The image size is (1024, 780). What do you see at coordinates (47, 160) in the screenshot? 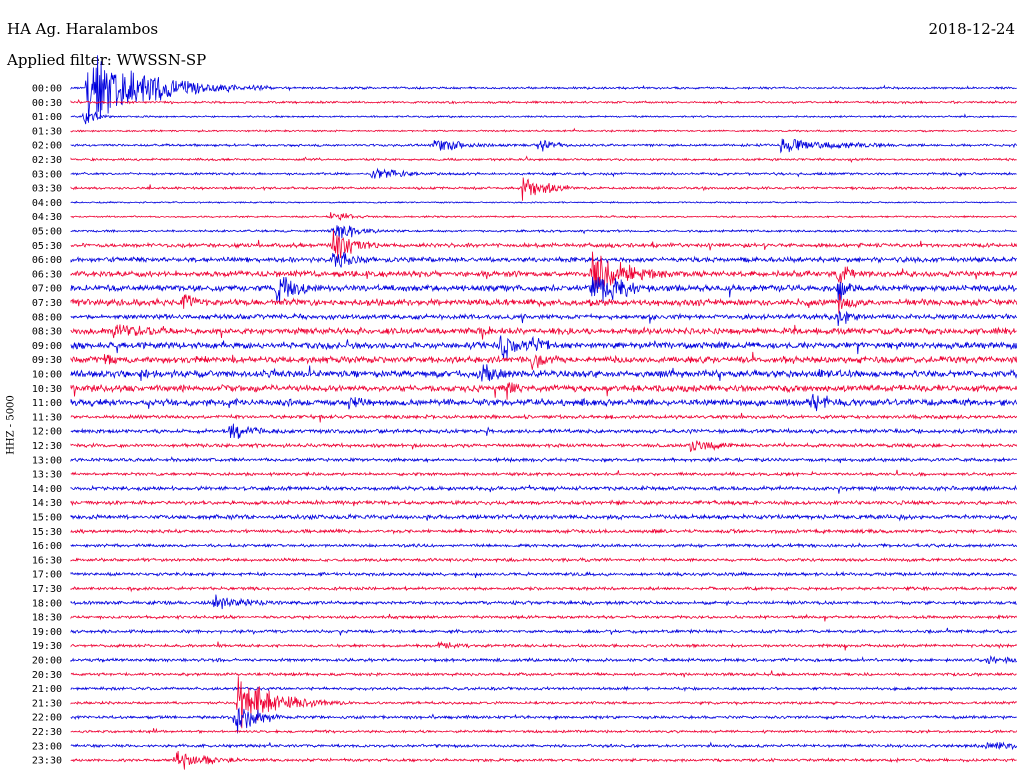
I see `row-time-label: 02:30` at bounding box center [47, 160].